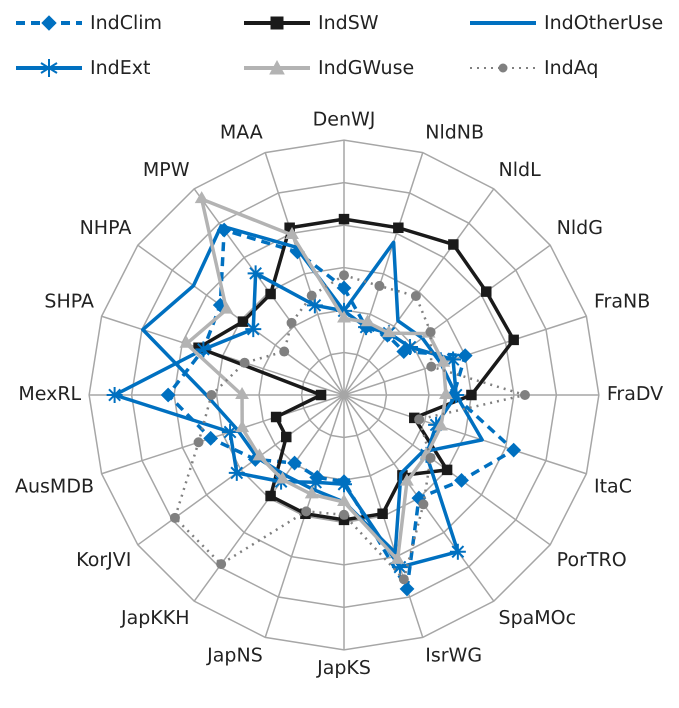 Image resolution: width=679 pixels, height=708 pixels. What do you see at coordinates (54, 487) in the screenshot?
I see `spoke-label: AusMDB` at bounding box center [54, 487].